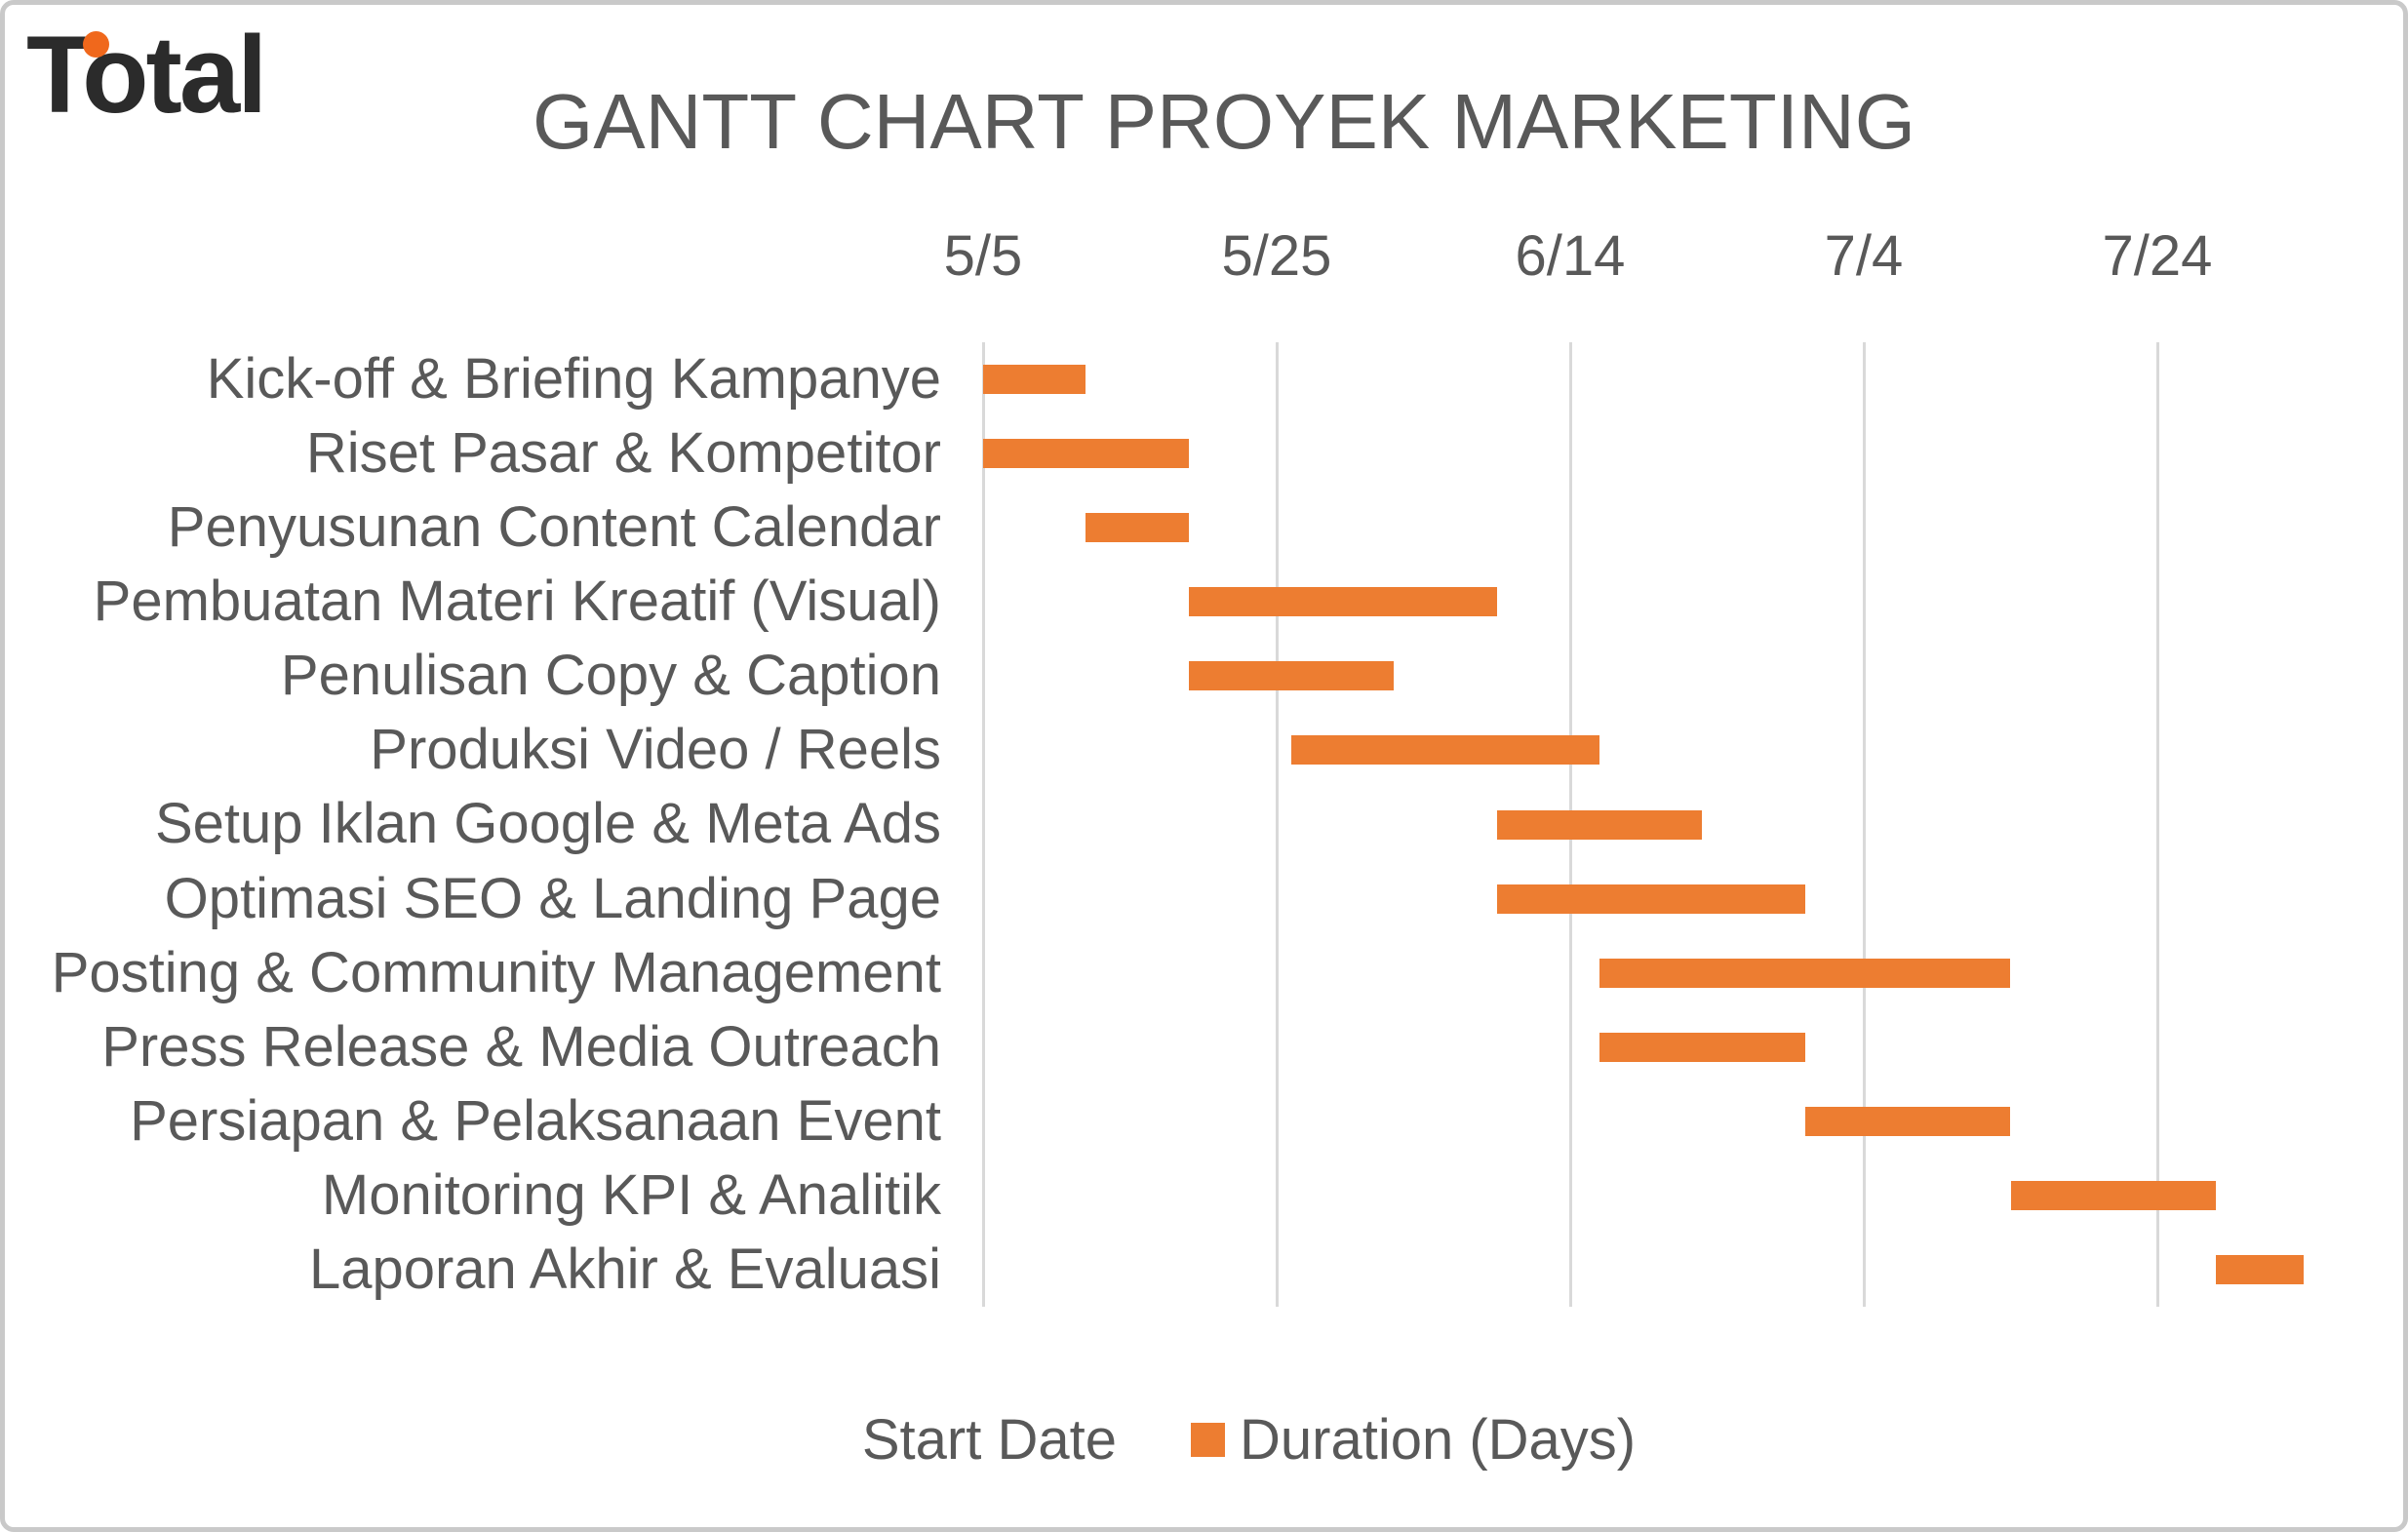 The width and height of the screenshot is (2408, 1532). Describe the element at coordinates (631, 1194) in the screenshot. I see `task-label: Monitoring KPI & Analitik` at that location.